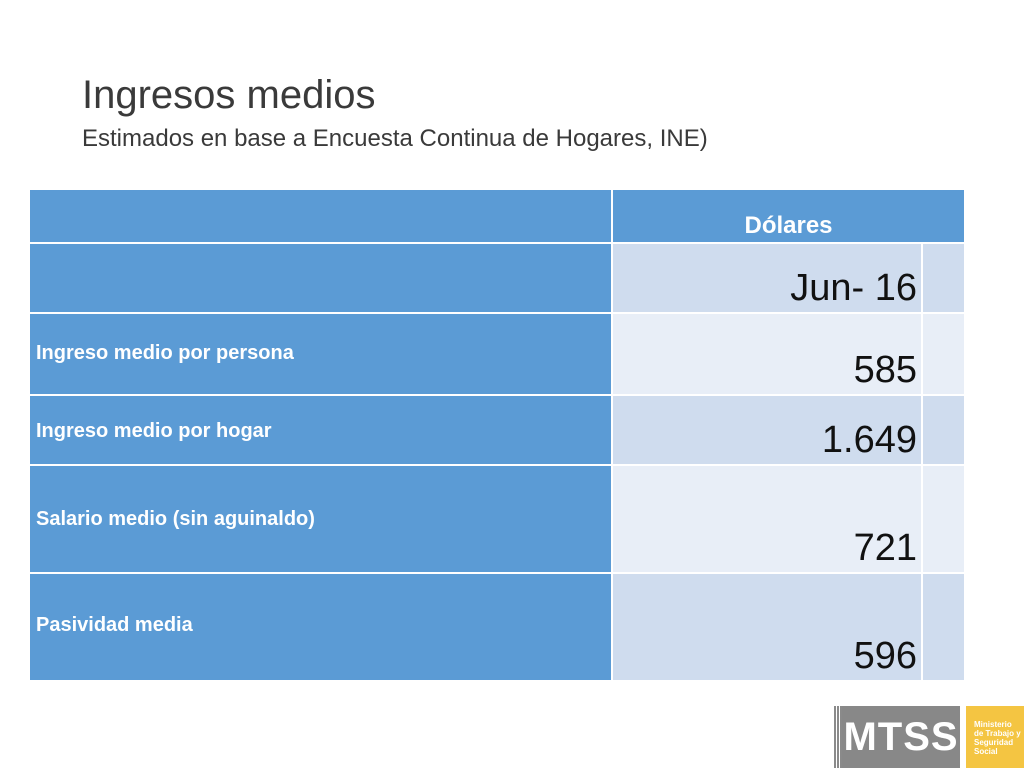  Describe the element at coordinates (838, 737) in the screenshot. I see `logo-stripes` at that location.